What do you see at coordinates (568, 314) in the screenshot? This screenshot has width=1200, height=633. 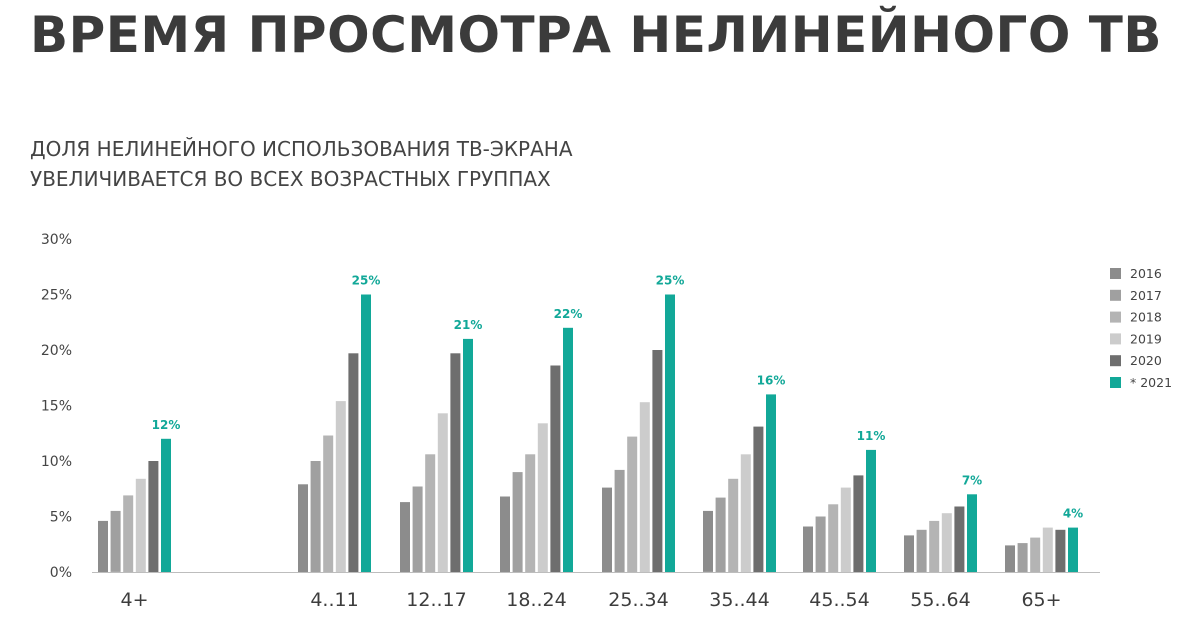 I see `data-label: 22%` at bounding box center [568, 314].